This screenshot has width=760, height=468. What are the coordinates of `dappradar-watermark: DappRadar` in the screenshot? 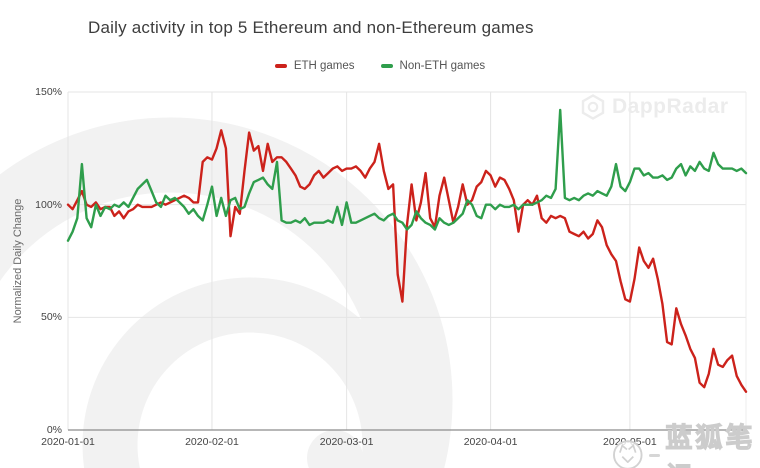 It's located at (654, 107).